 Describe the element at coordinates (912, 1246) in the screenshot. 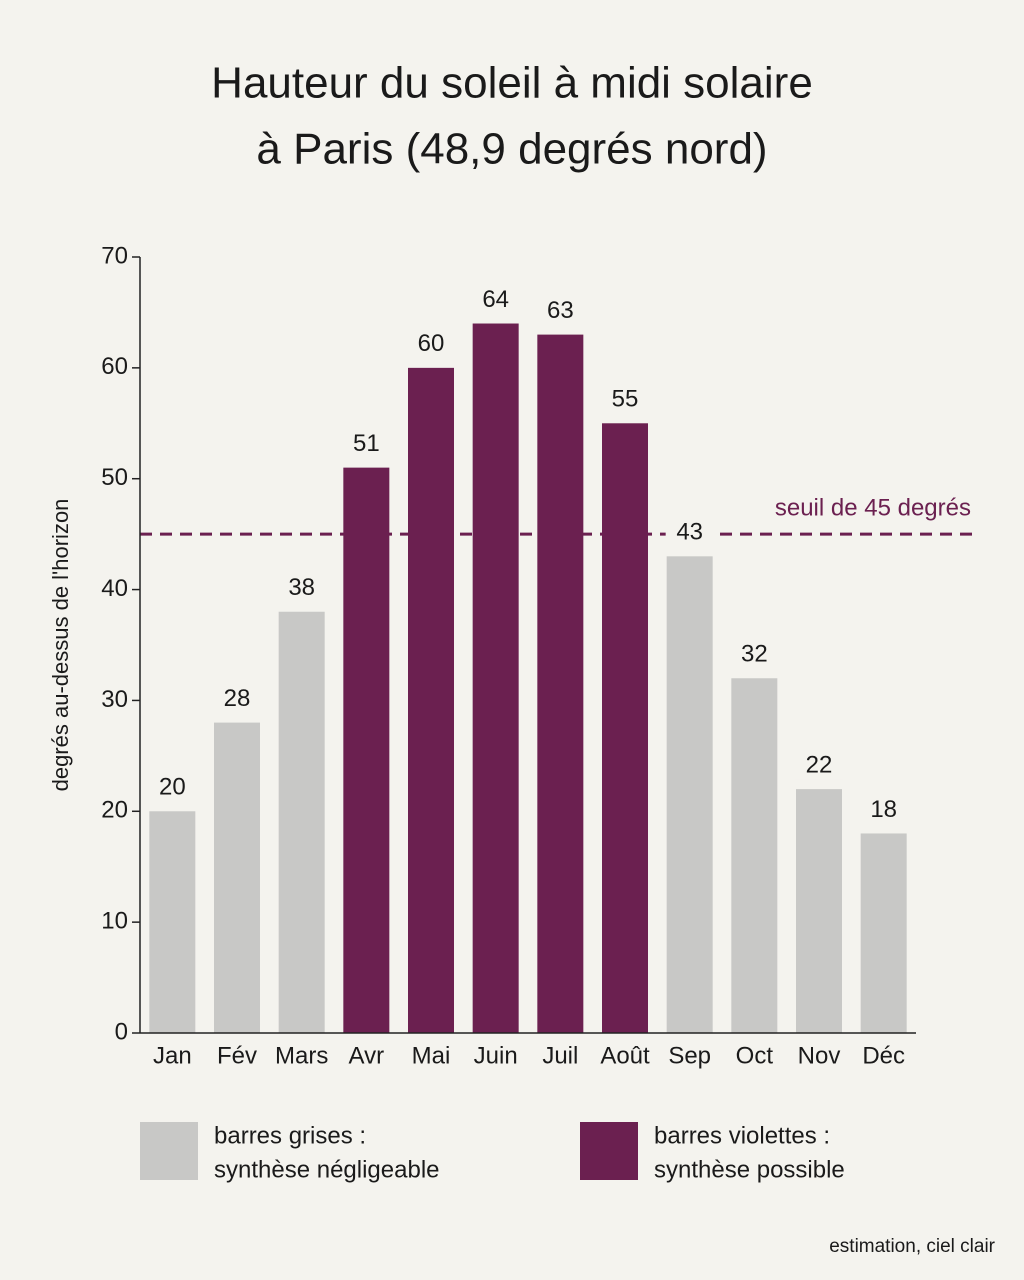

I see `note: estimation, ciel clair` at that location.